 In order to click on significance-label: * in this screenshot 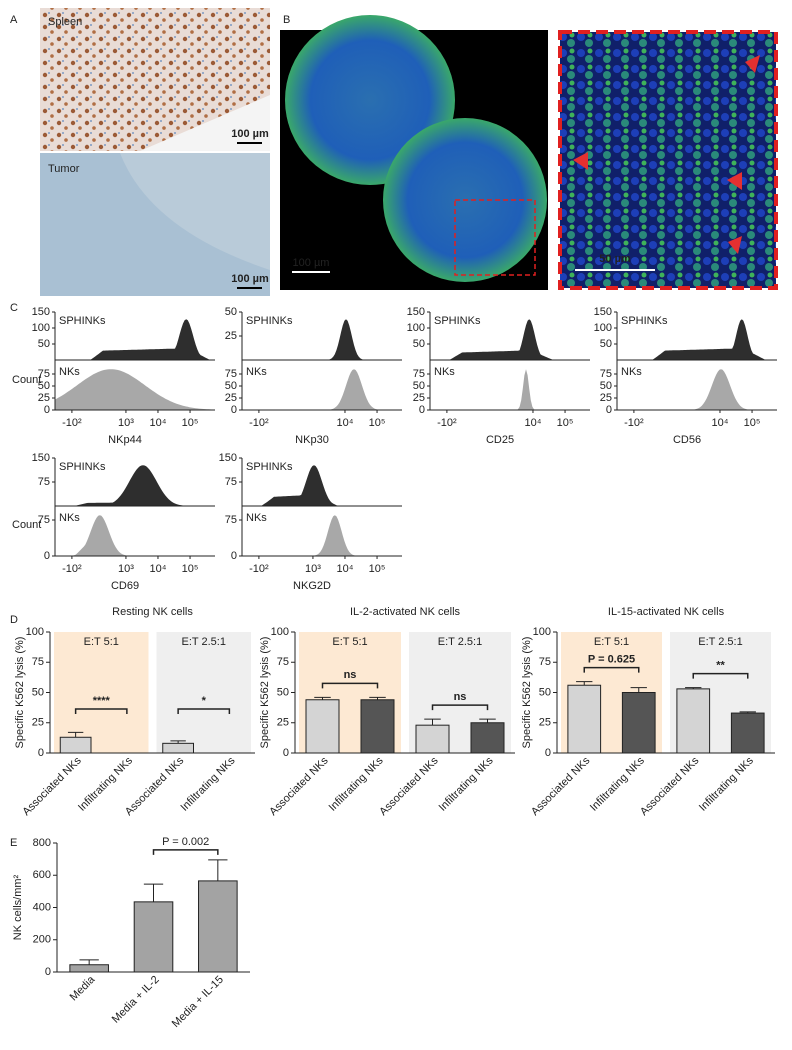, I will do `click(204, 701)`.